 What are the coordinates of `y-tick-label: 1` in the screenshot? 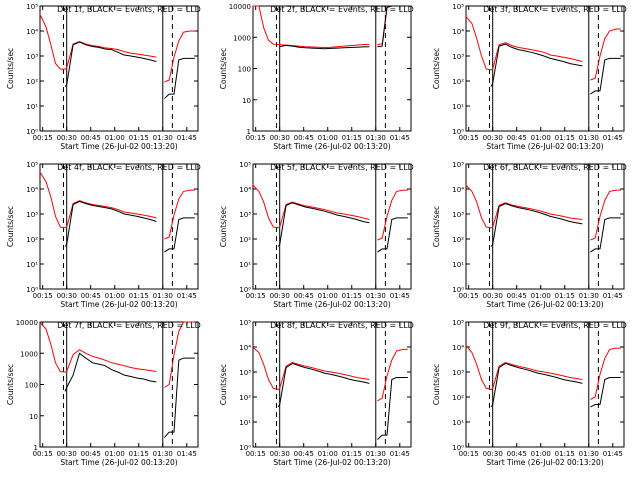 It's located at (36, 448).